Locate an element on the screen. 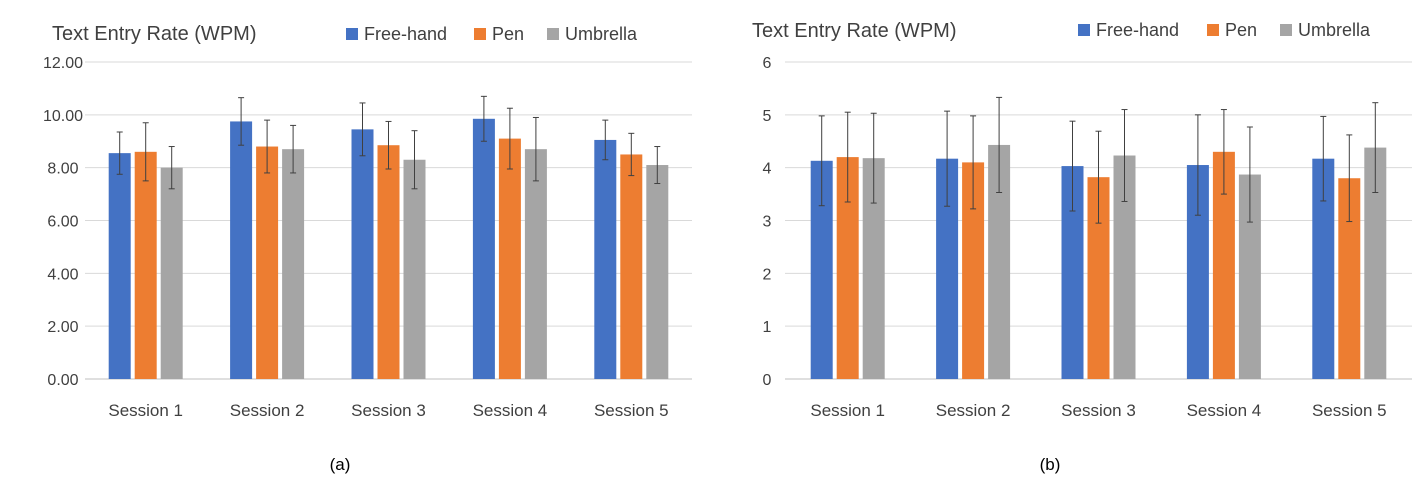  chart-a-title: Text Entry Rate (WPM) is located at coordinates (154, 34).